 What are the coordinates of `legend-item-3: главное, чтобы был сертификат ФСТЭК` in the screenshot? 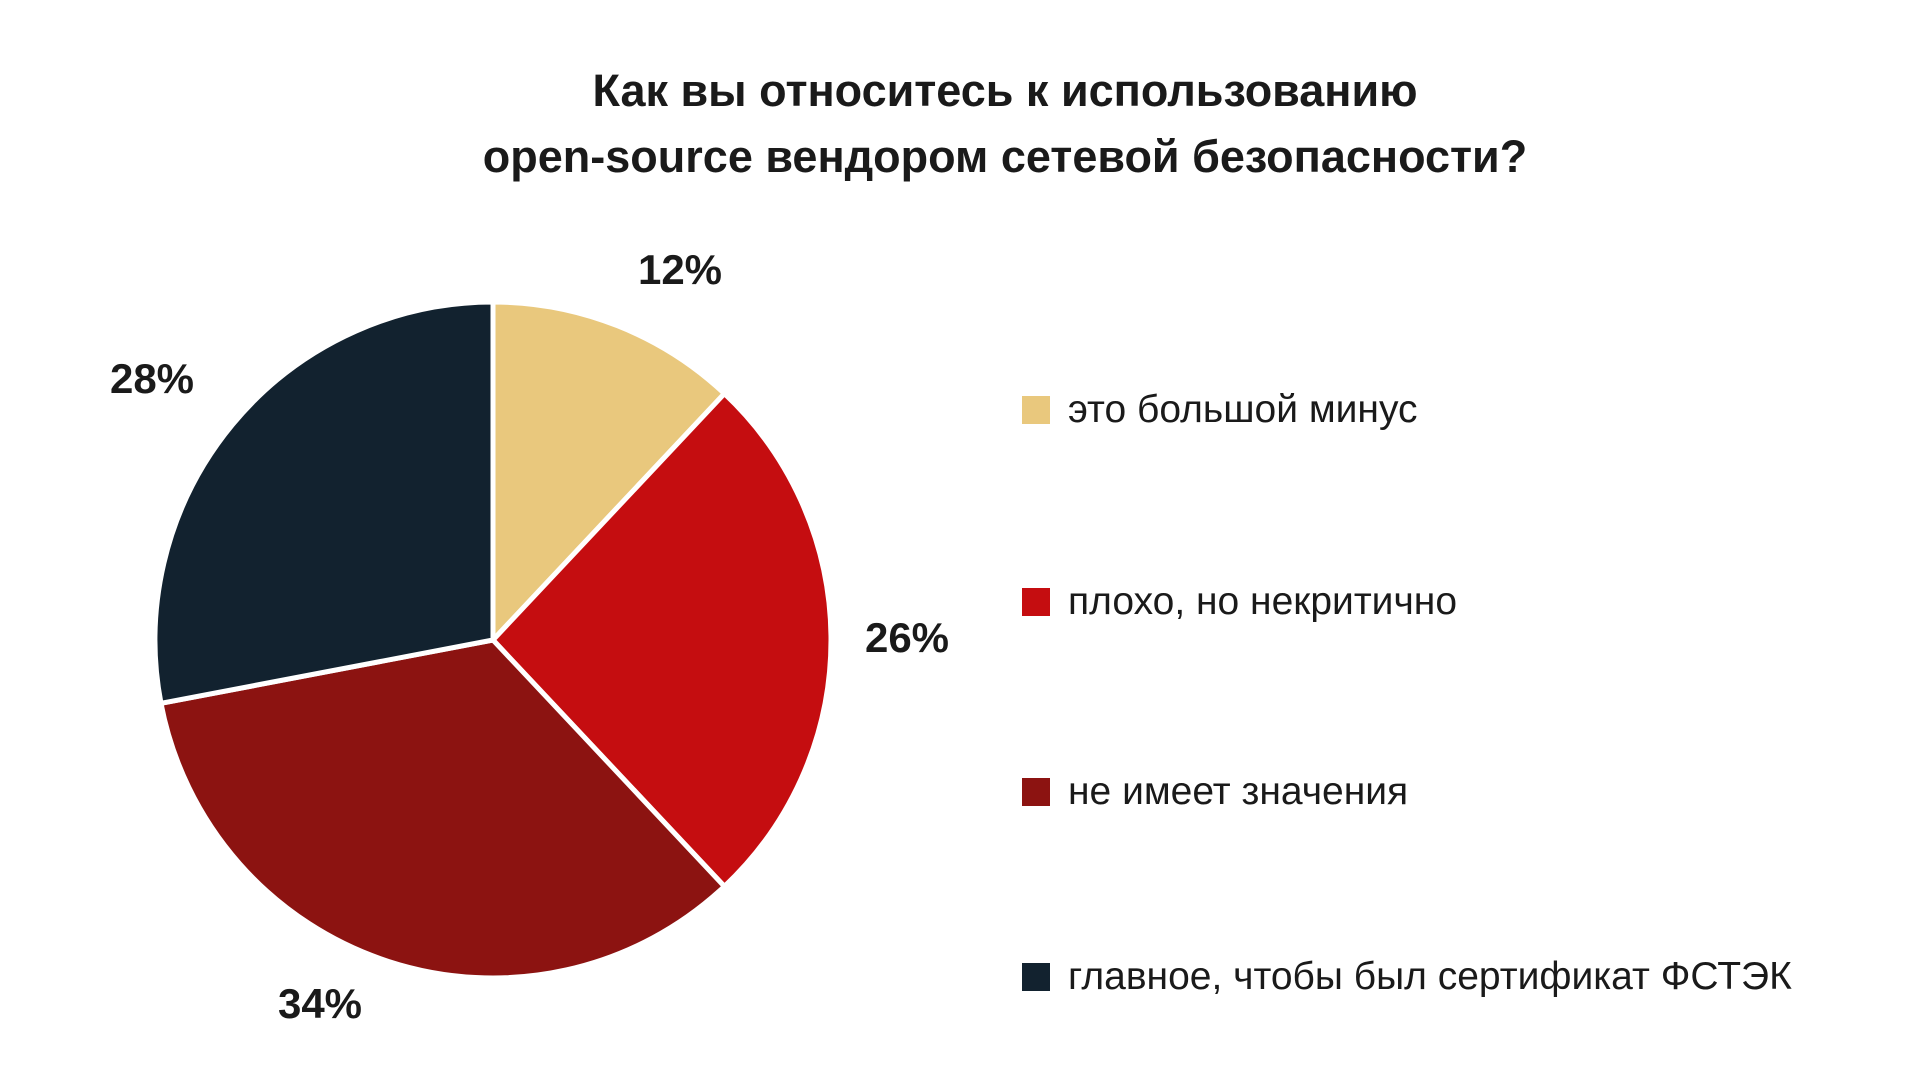 It's located at (1407, 977).